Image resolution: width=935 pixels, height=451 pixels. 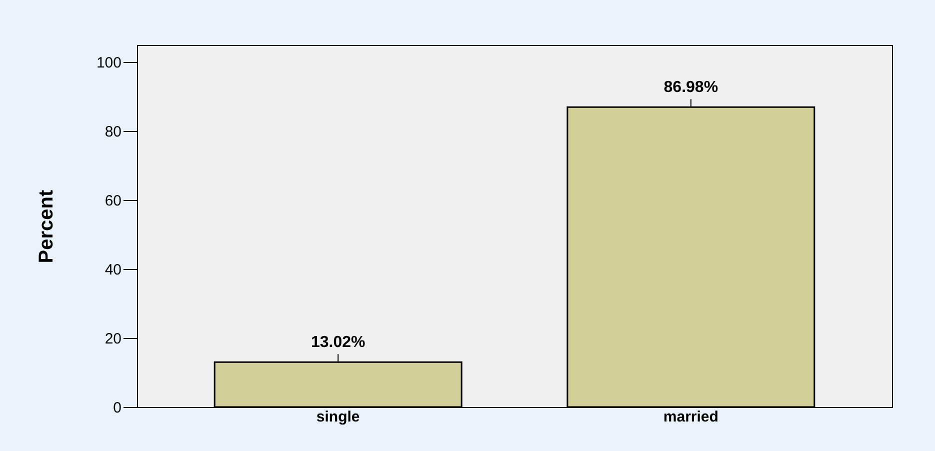 What do you see at coordinates (690, 417) in the screenshot?
I see `x-tick-label: married` at bounding box center [690, 417].